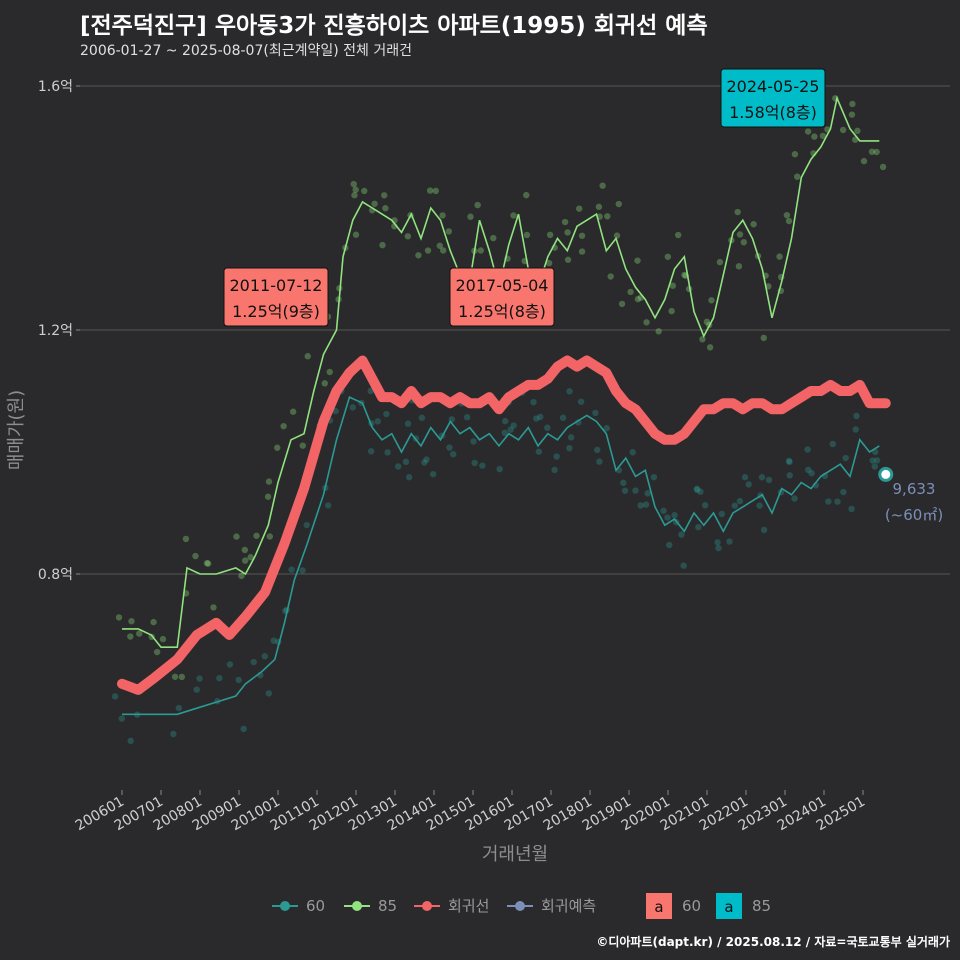 This screenshot has width=960, height=960. Describe the element at coordinates (914, 489) in the screenshot. I see `forecast-value: 9,633` at that location.